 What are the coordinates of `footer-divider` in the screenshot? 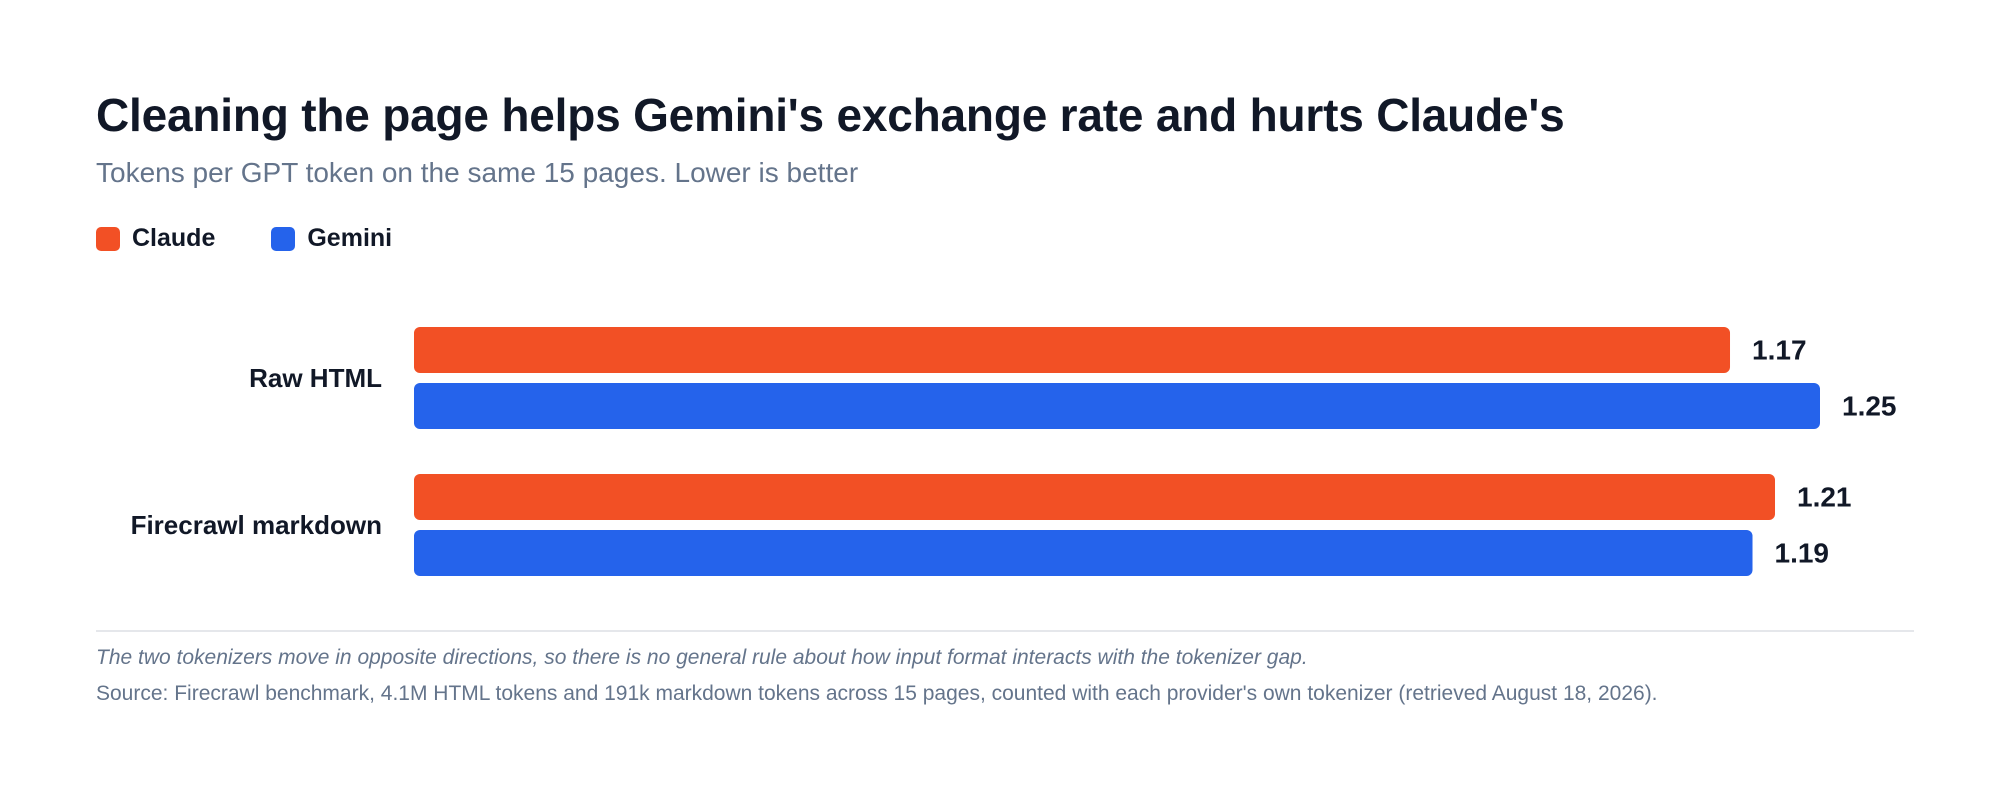 It's located at (1005, 631).